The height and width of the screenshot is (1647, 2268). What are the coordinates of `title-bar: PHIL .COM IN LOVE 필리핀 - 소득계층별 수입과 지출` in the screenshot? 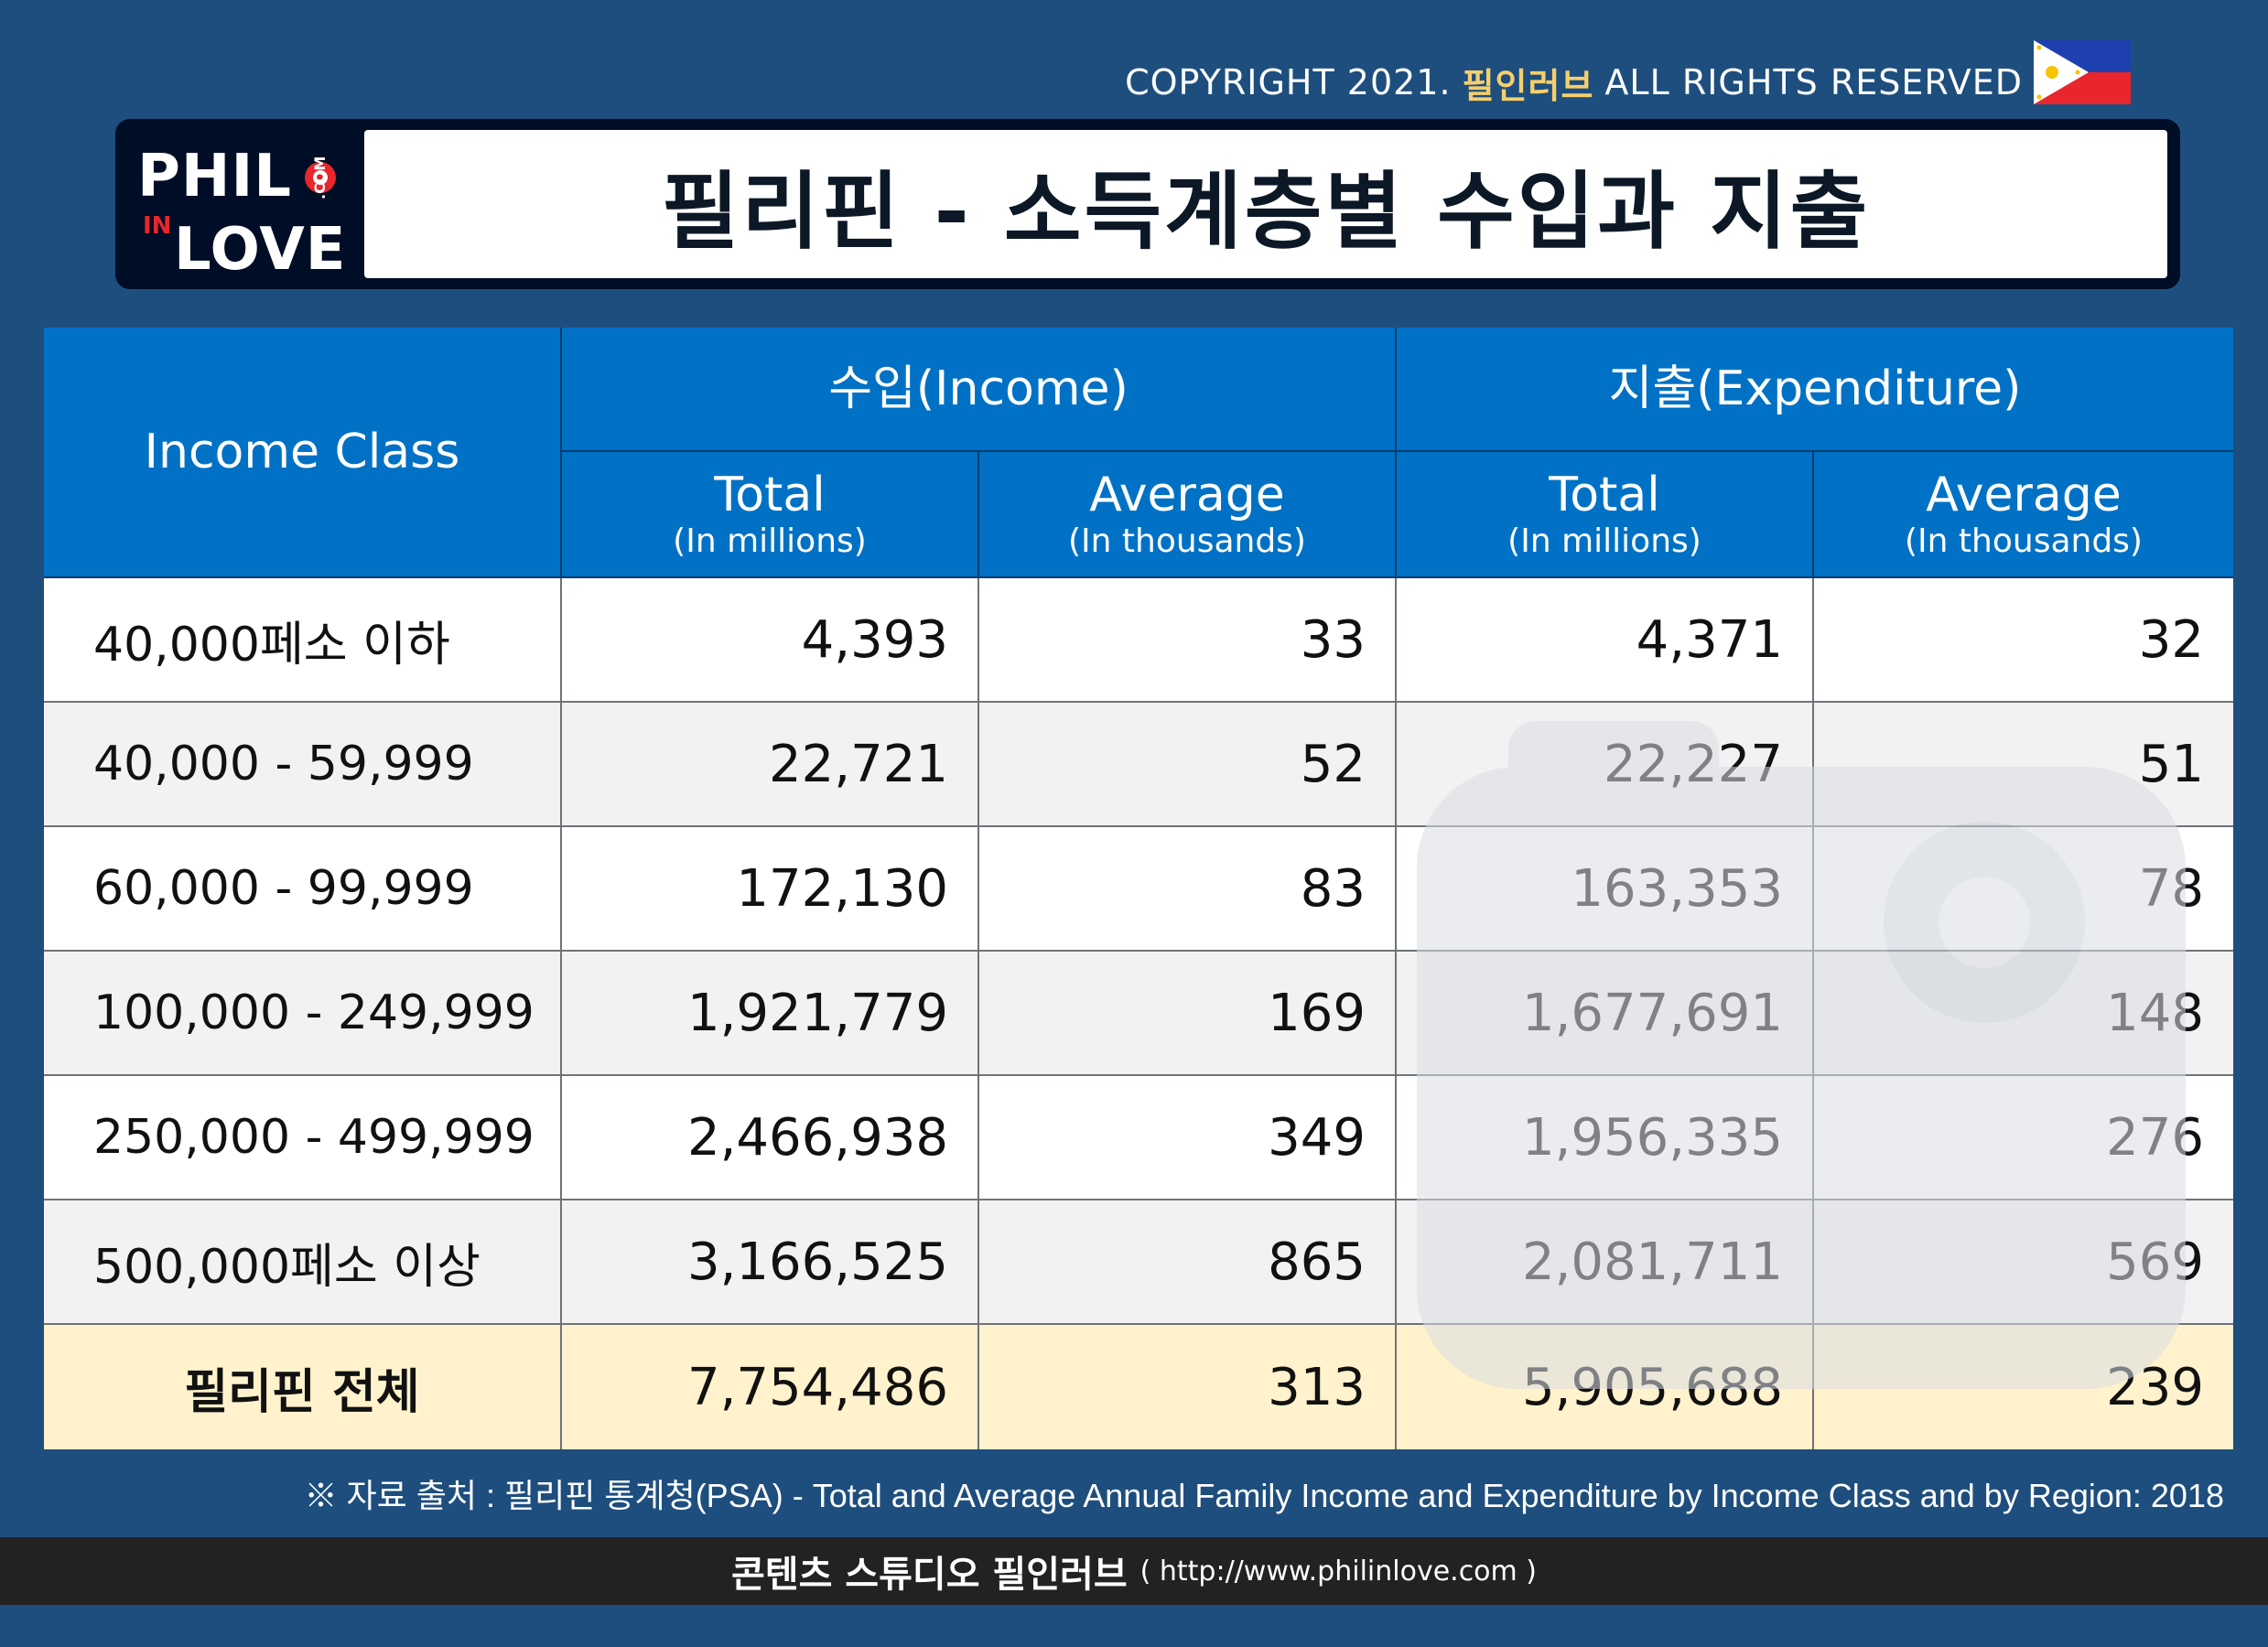 It's located at (1147, 204).